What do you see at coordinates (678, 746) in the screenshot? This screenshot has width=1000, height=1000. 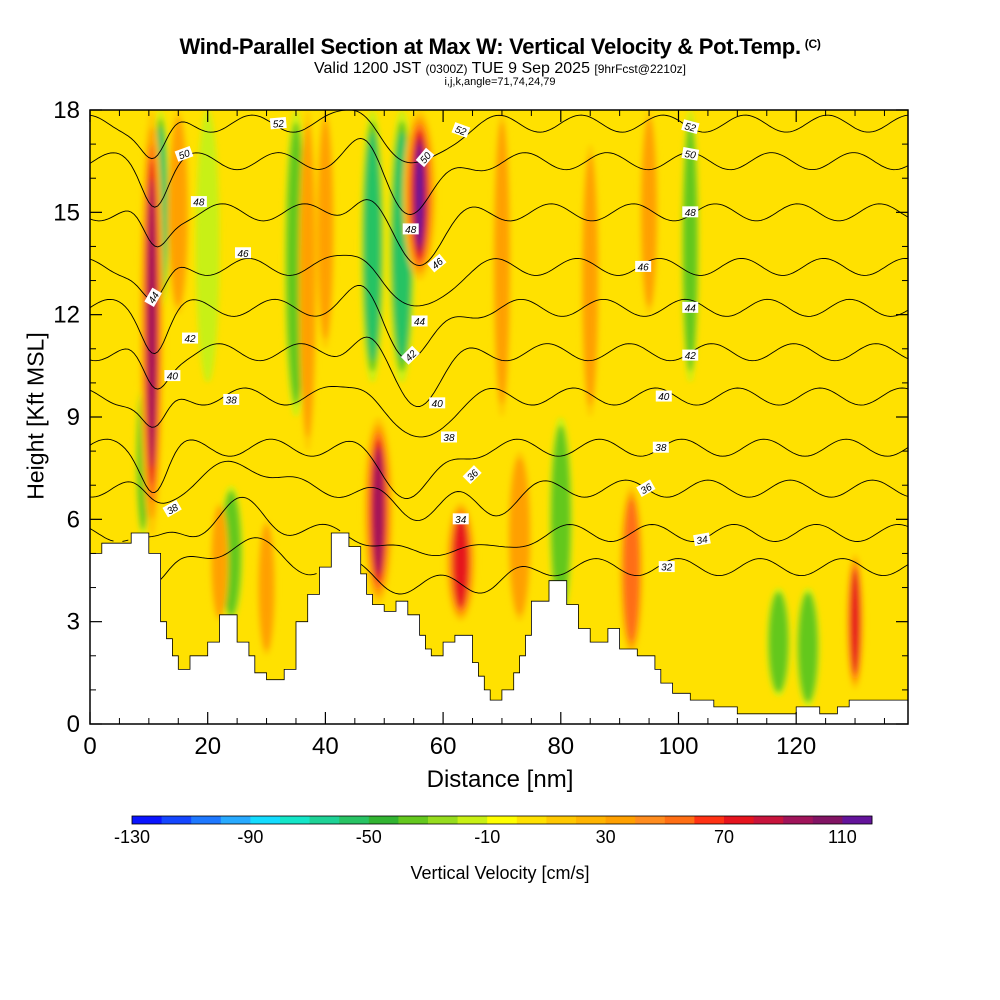 I see `x-tick-label: 100` at bounding box center [678, 746].